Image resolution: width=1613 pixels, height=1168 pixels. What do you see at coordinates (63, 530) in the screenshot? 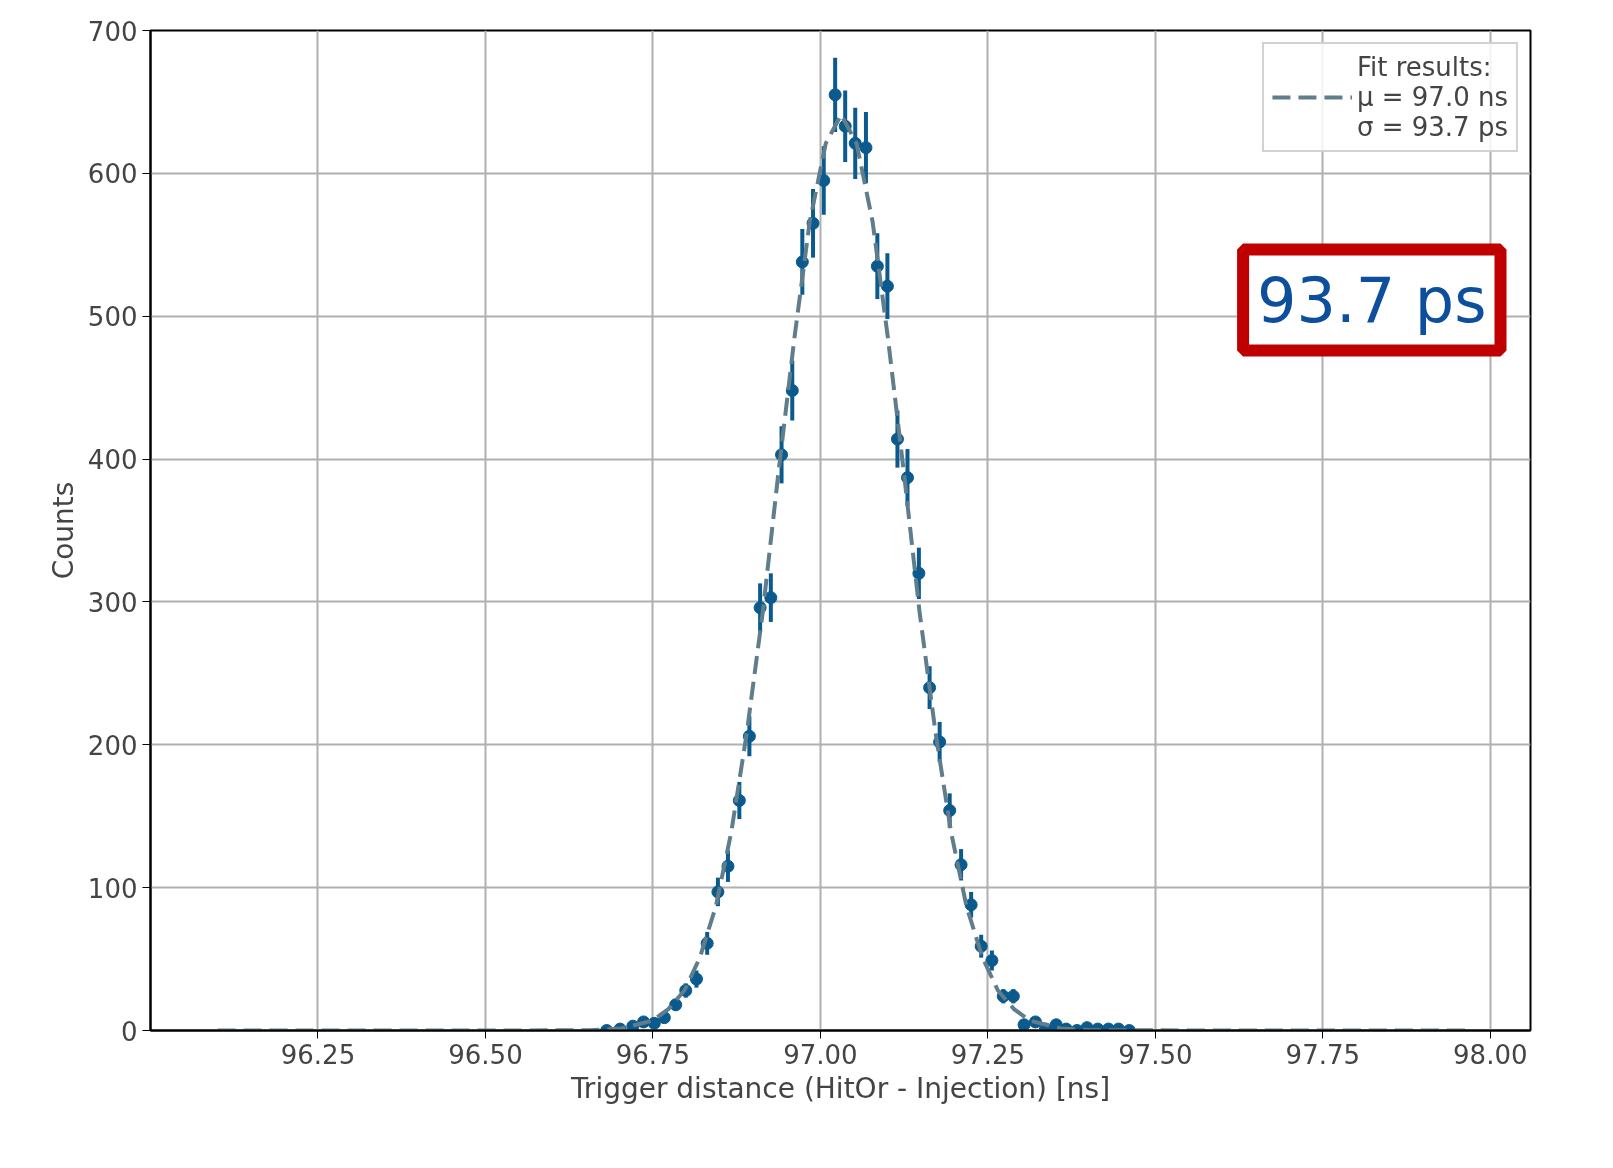
I see `y-axis-title: Counts` at bounding box center [63, 530].